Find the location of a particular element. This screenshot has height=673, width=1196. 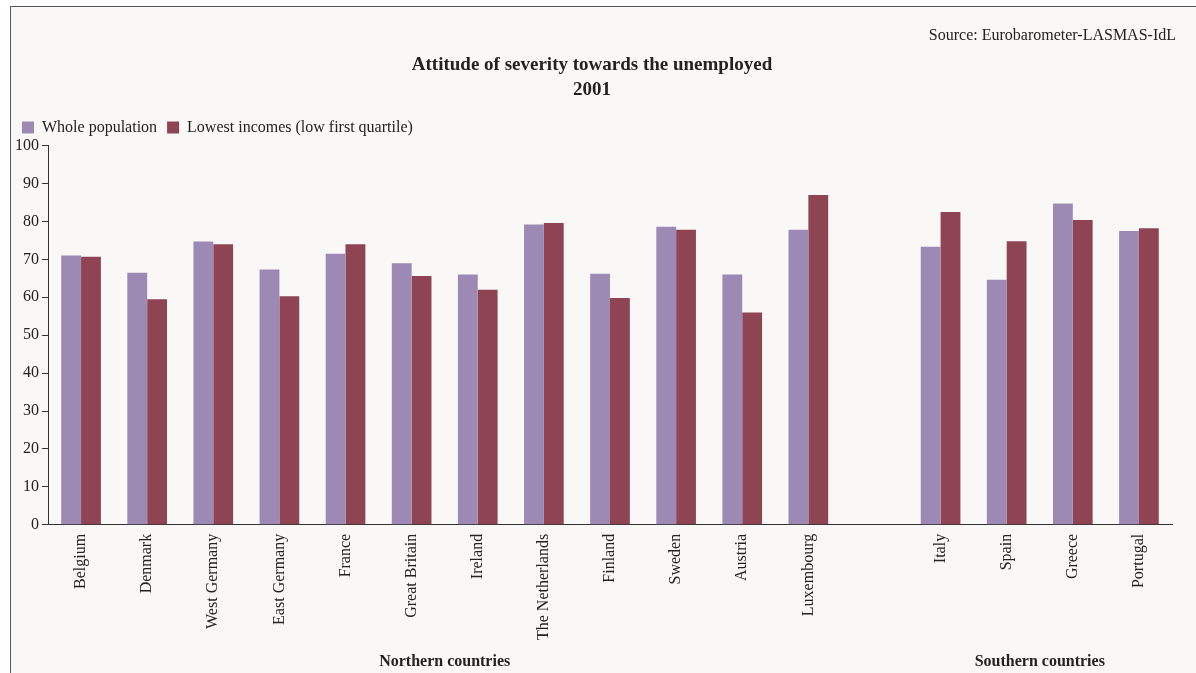

y-tick-label: 0 is located at coordinates (35, 524).